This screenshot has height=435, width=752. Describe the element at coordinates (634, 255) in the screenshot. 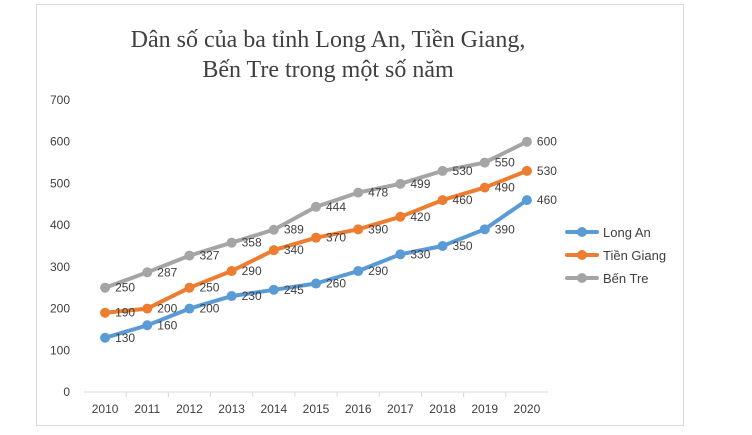

I see `legend-label: Tiền Giang` at that location.